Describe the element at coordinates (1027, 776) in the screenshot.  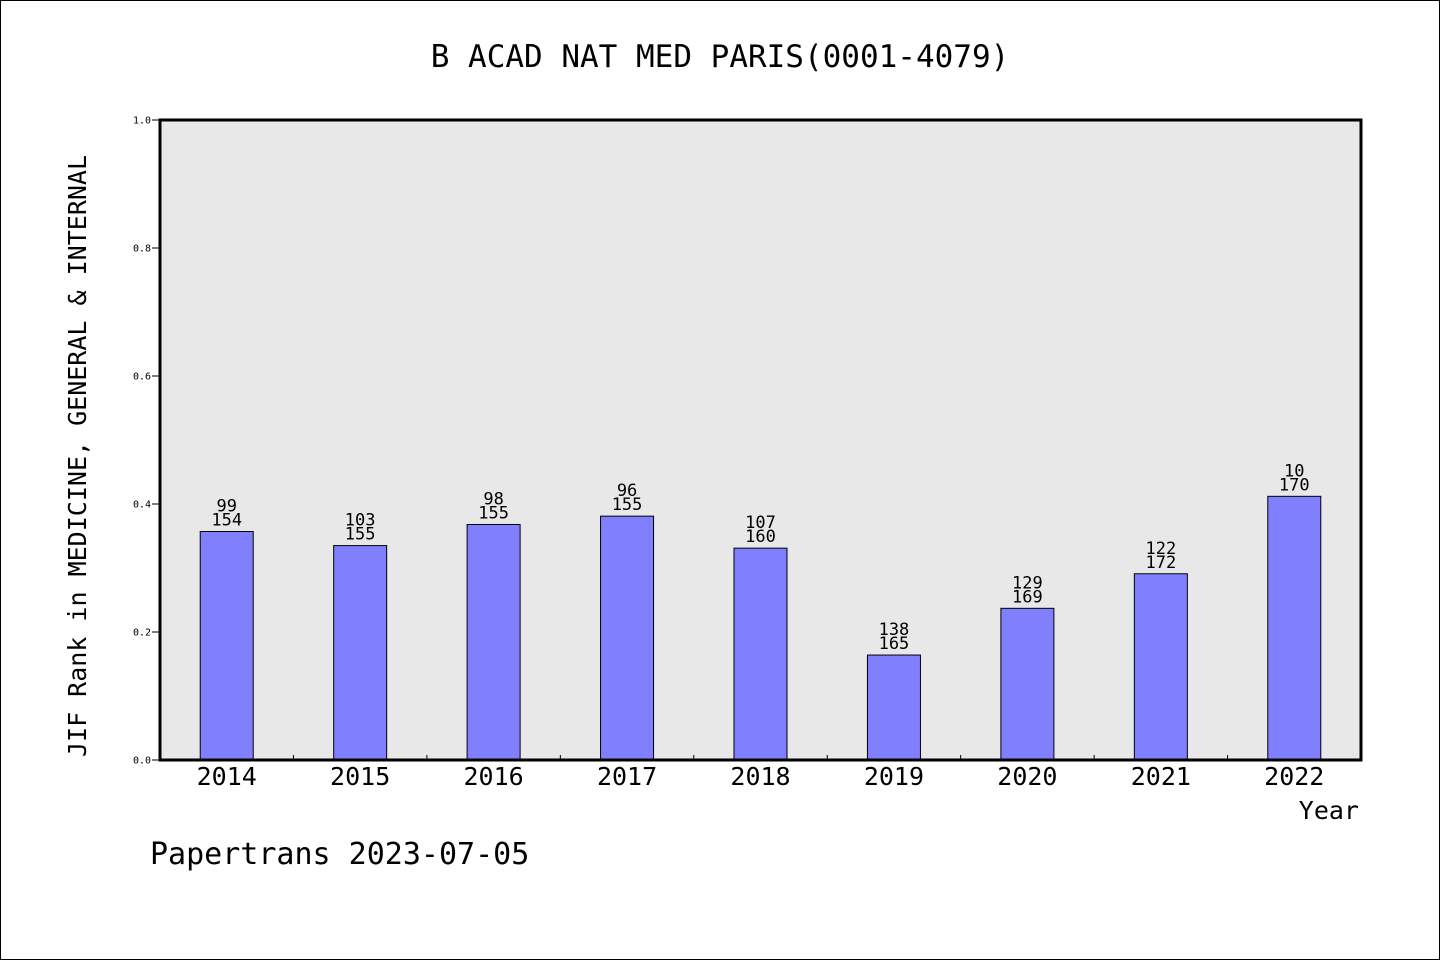
I see `x-tick-label: 2020` at that location.